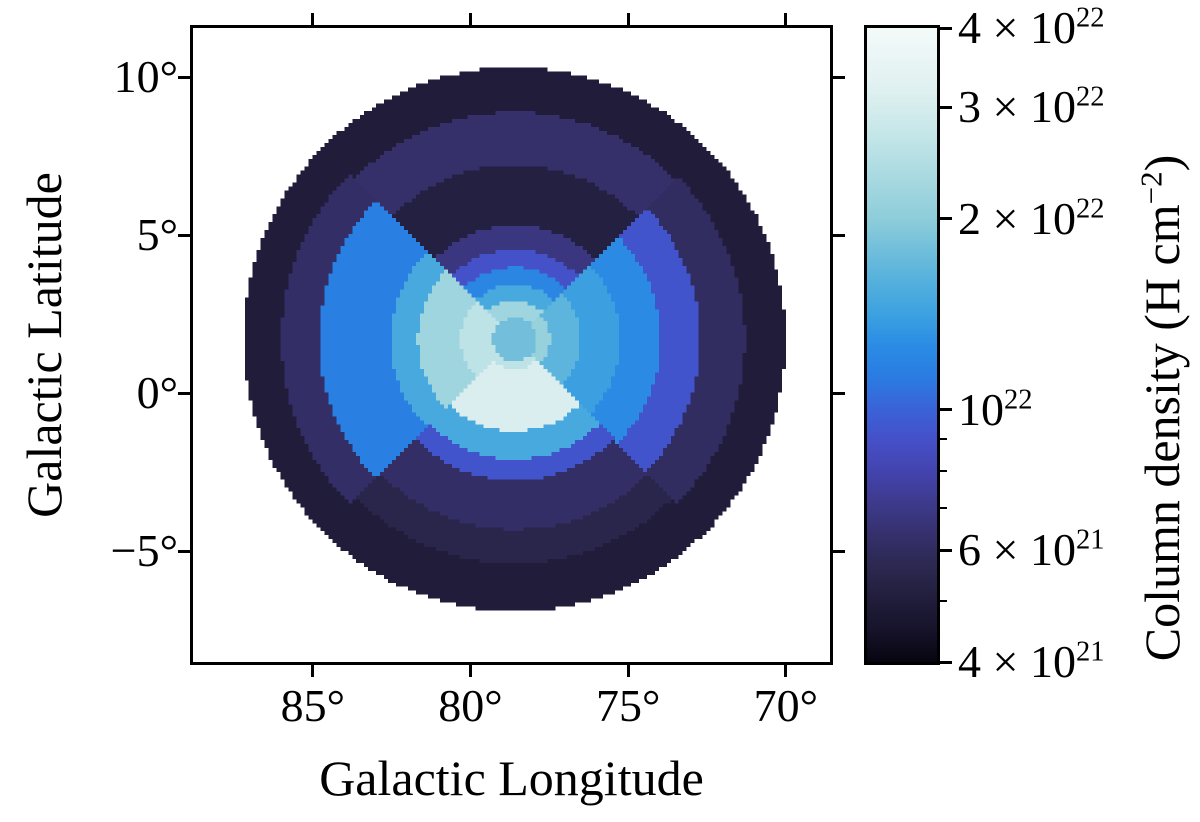  I want to click on x-tick-label: 80°, so click(470, 705).